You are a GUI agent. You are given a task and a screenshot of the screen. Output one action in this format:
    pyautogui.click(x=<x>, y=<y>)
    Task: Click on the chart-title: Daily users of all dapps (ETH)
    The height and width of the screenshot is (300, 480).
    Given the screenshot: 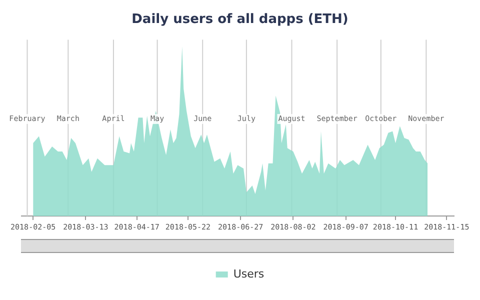 What is the action you would take?
    pyautogui.click(x=240, y=20)
    